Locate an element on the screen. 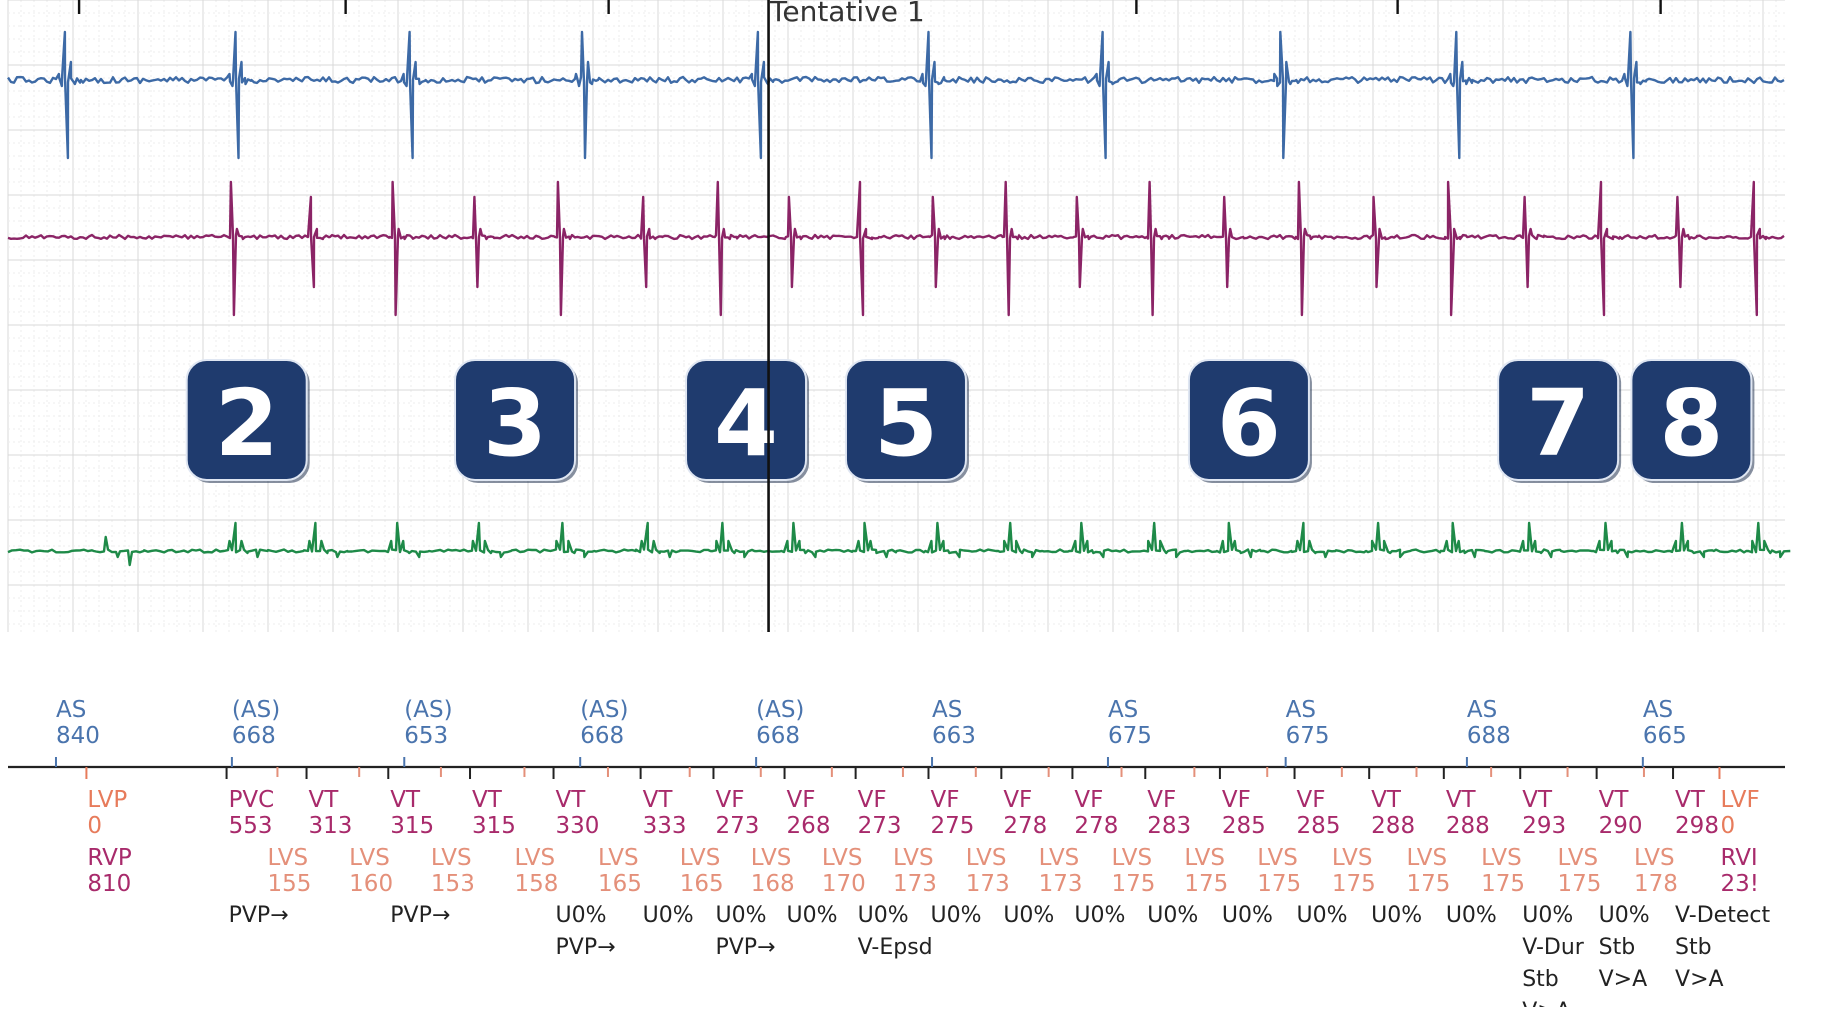 The image size is (1827, 1011). annotation-line: PVP→ is located at coordinates (745, 947).